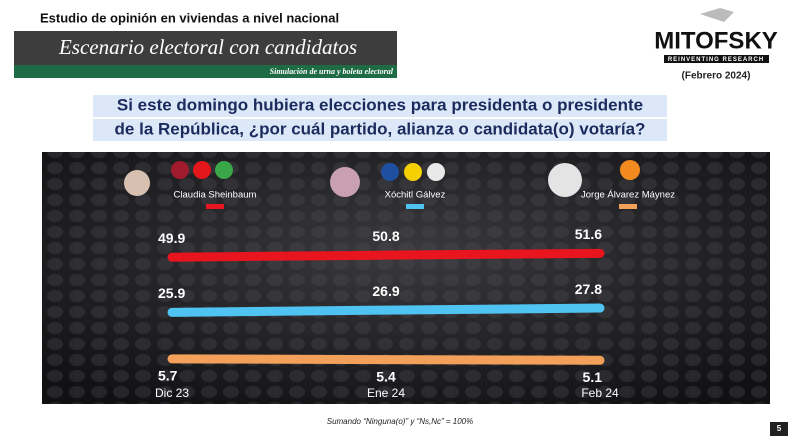 This screenshot has width=791, height=444. What do you see at coordinates (215, 195) in the screenshot?
I see `legend-label: Claudia Sheinbaum` at bounding box center [215, 195].